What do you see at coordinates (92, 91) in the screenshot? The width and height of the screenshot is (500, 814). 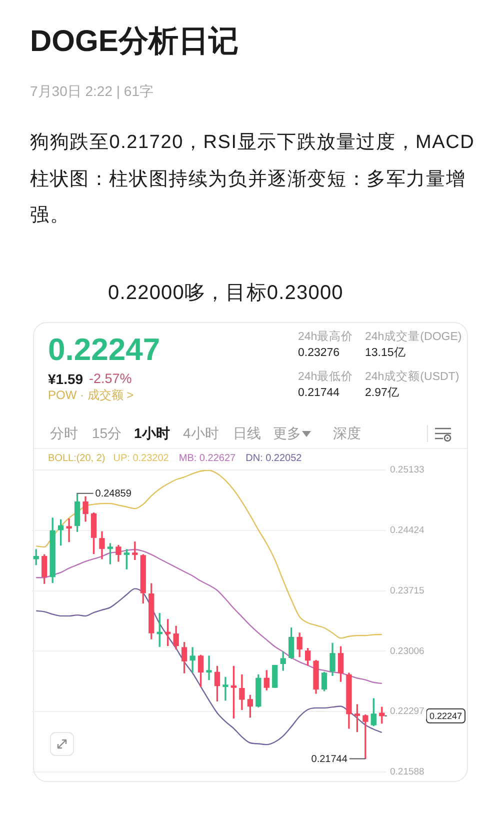 I see `chart-subtitle: 7月30日 2:22 | 61字` at bounding box center [92, 91].